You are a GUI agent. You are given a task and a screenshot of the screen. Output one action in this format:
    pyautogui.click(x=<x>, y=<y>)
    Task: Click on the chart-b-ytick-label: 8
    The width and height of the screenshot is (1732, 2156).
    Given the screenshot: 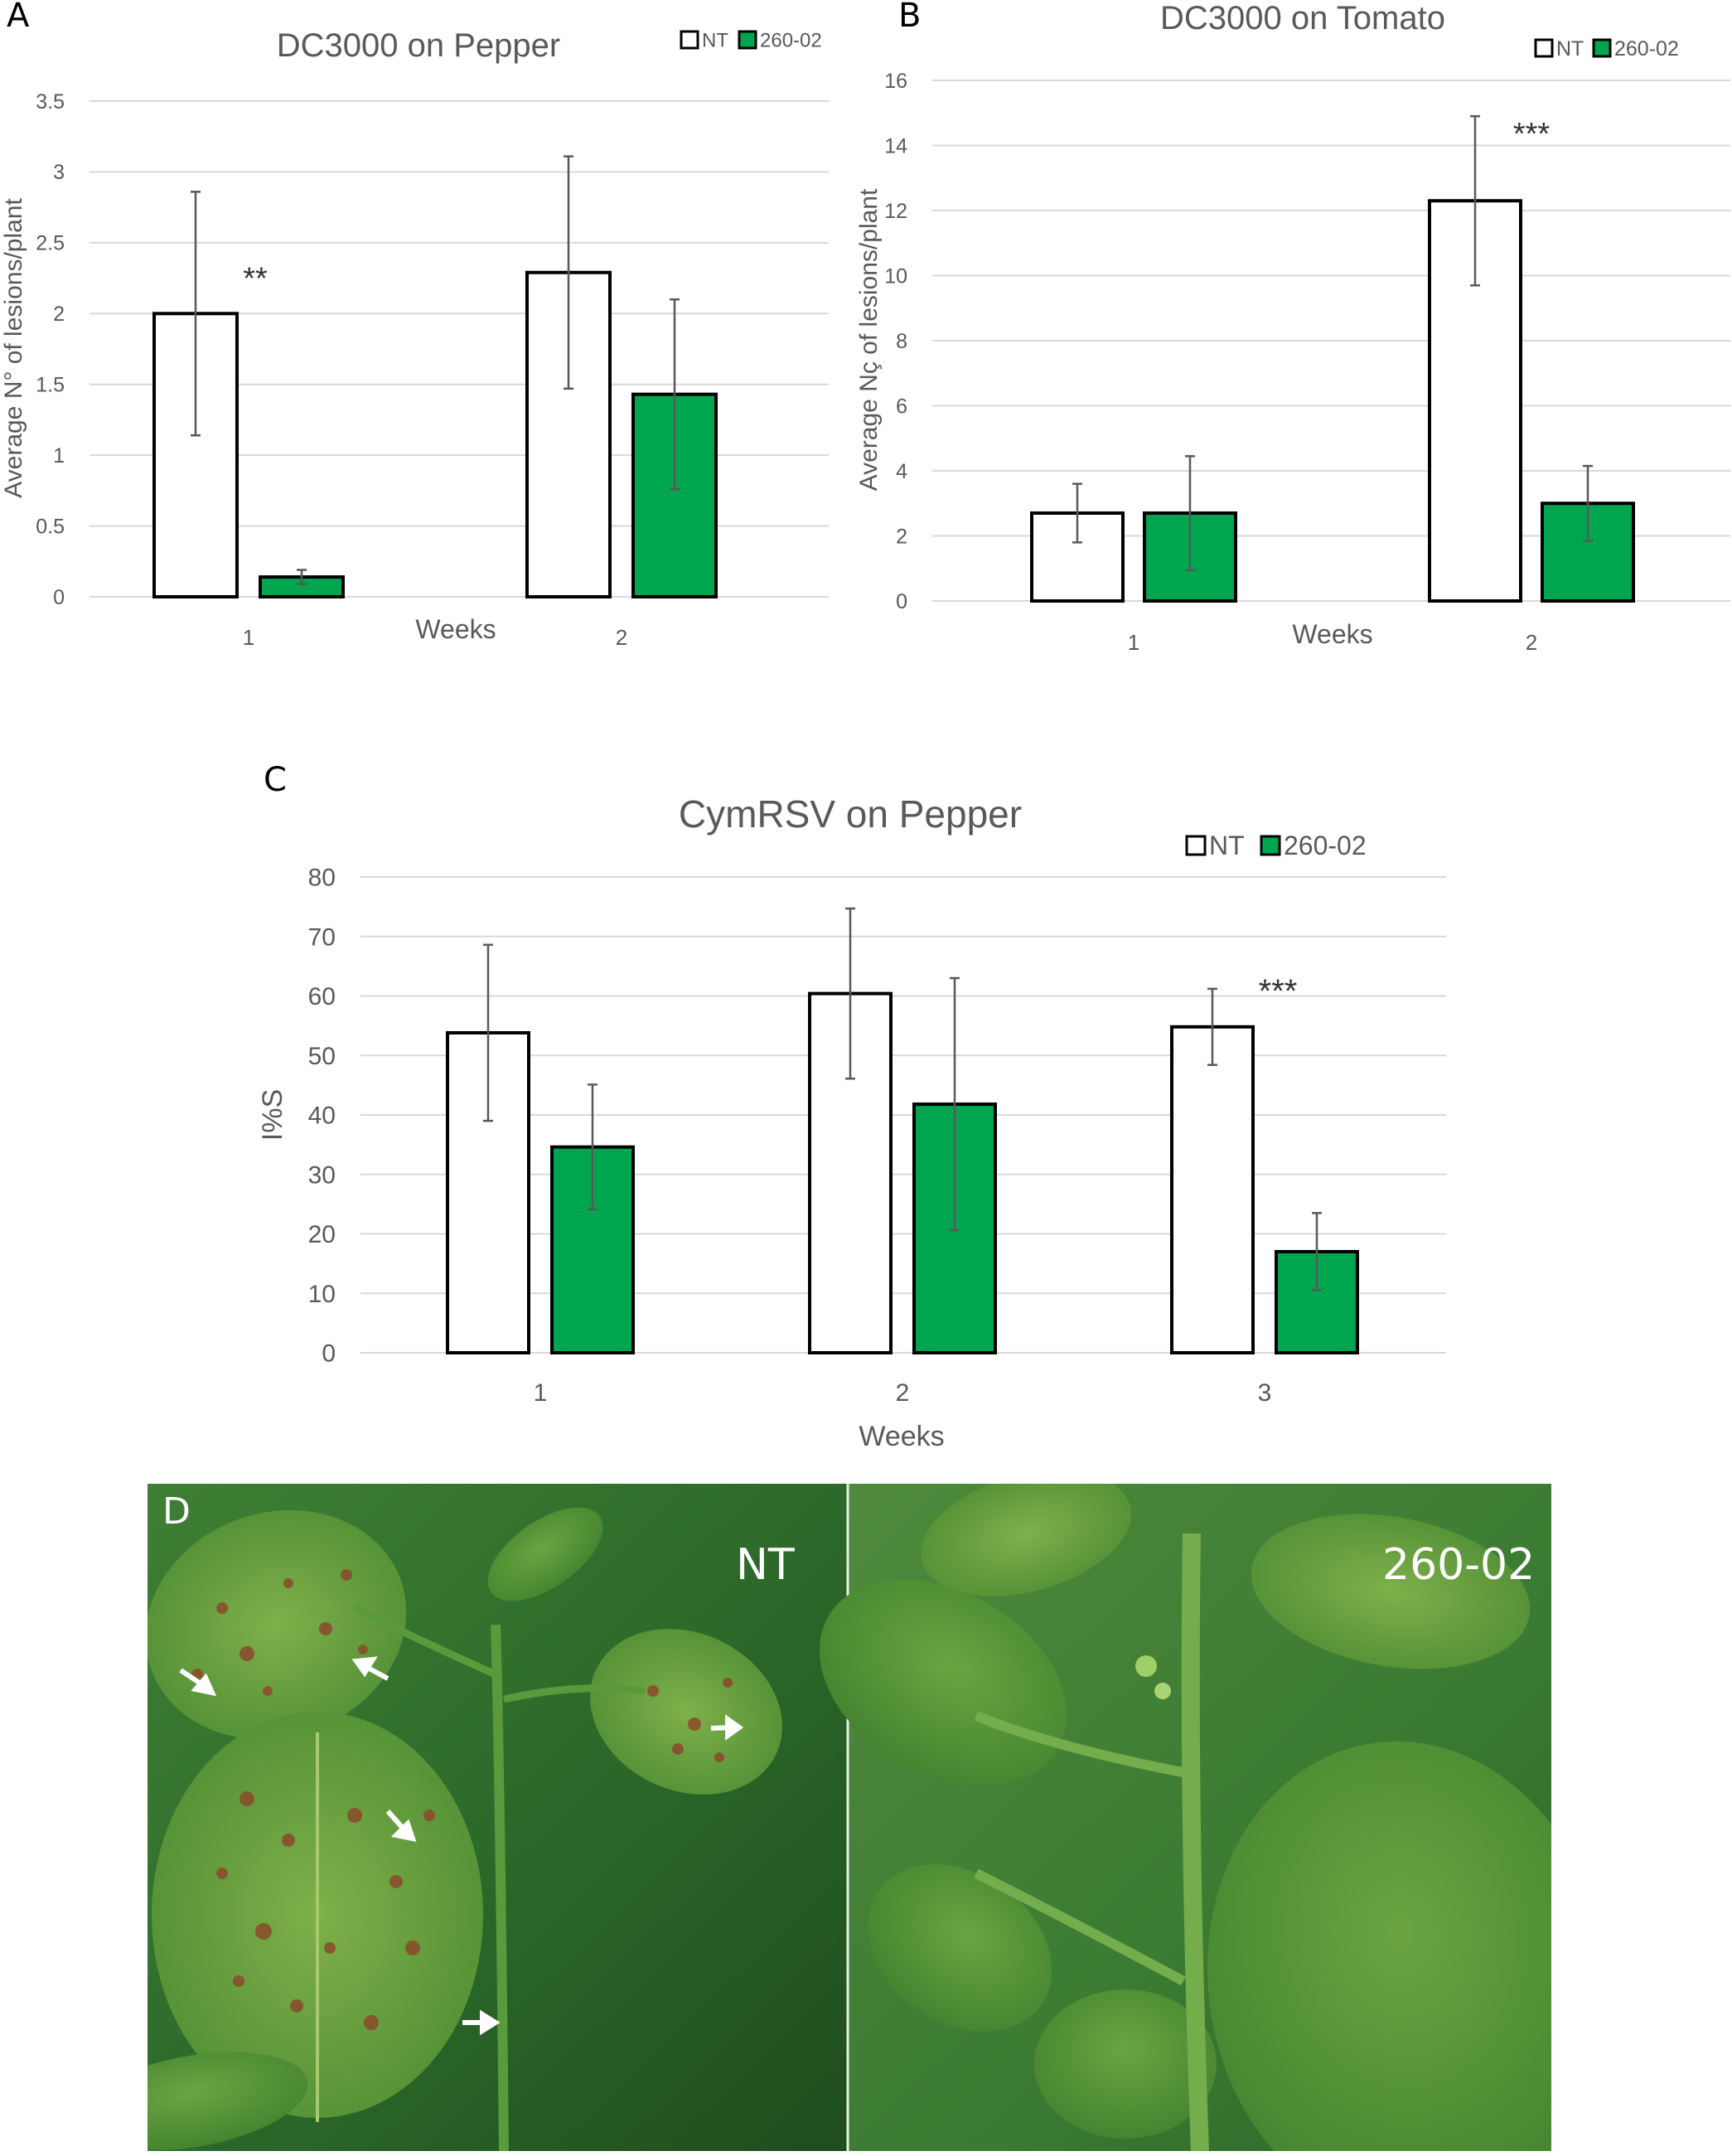 What is the action you would take?
    pyautogui.click(x=901, y=341)
    